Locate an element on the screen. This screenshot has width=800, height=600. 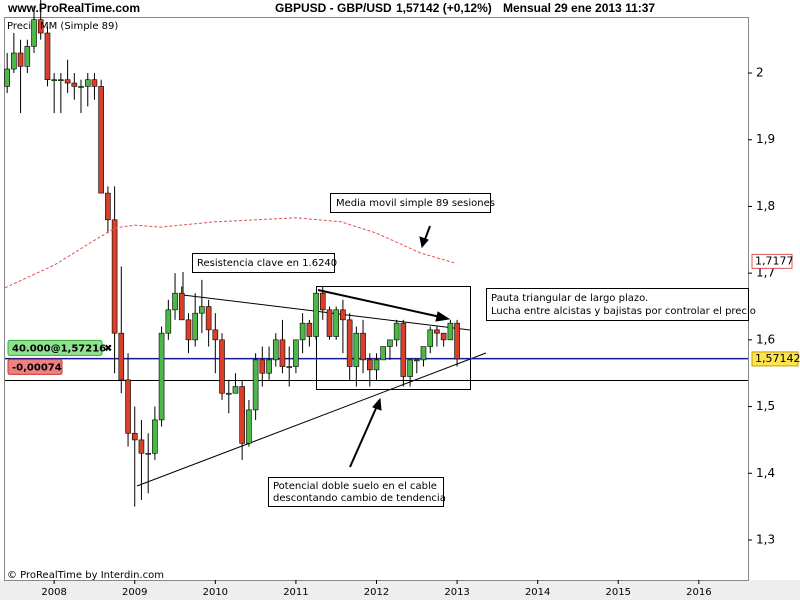
ma-last-box is located at coordinates (772, 261).